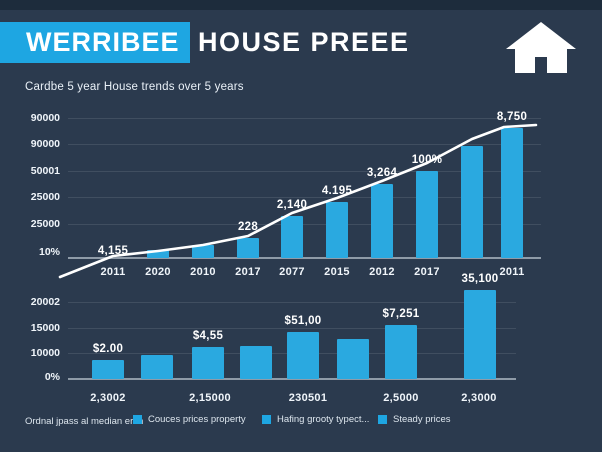 The image size is (602, 452). Describe the element at coordinates (45, 171) in the screenshot. I see `y-axis-label: 50001` at that location.